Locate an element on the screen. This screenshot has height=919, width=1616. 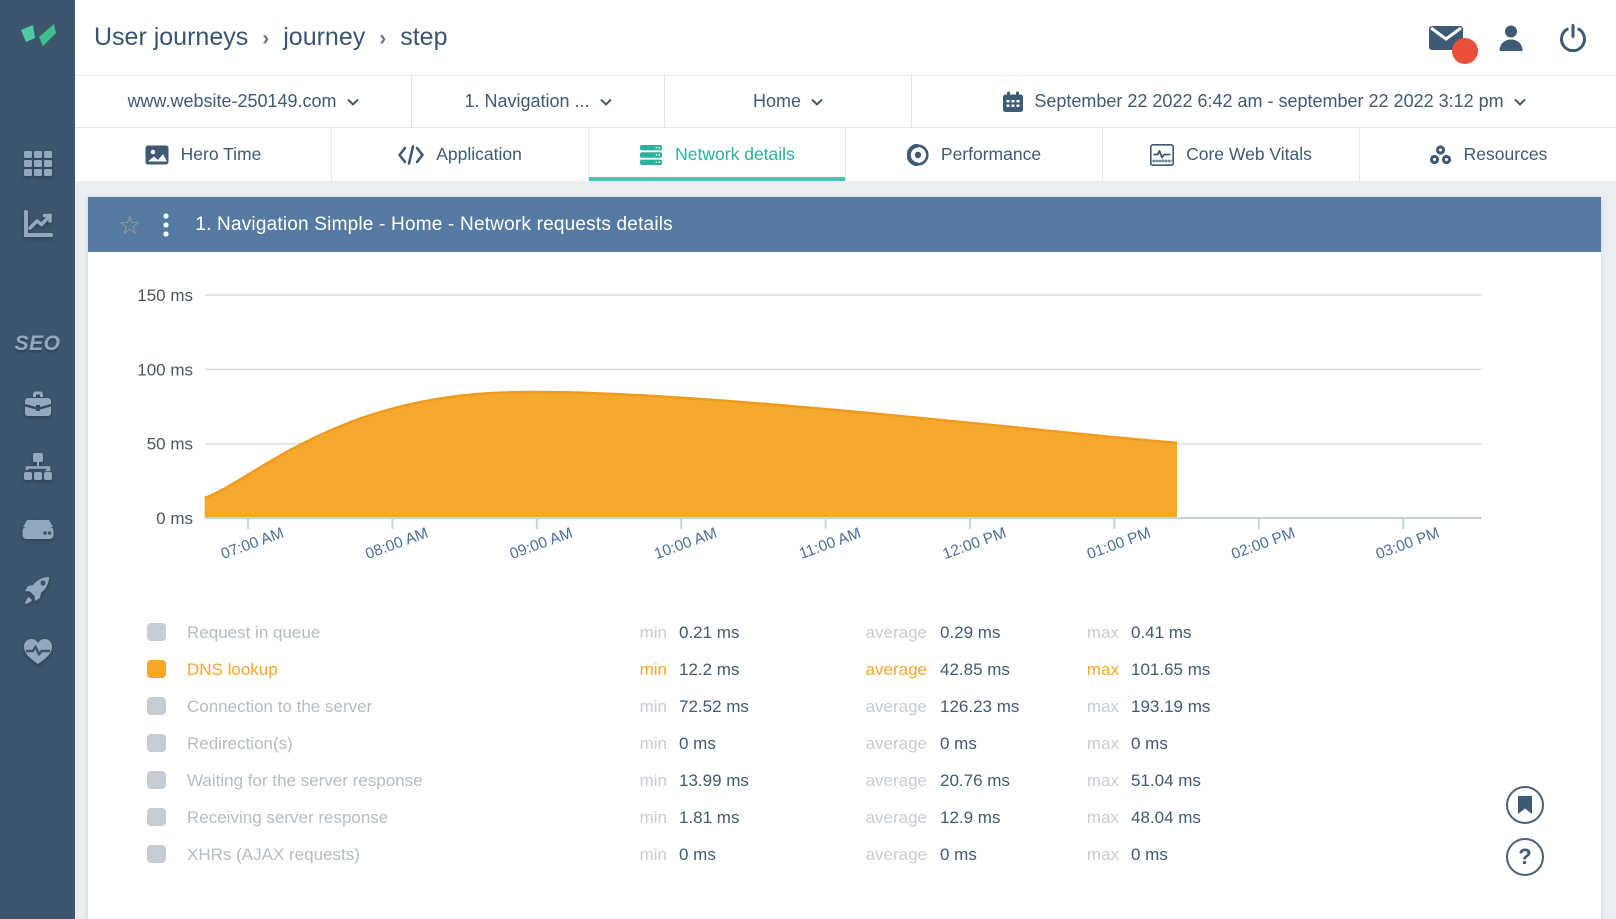
notification-badge is located at coordinates (1465, 50).